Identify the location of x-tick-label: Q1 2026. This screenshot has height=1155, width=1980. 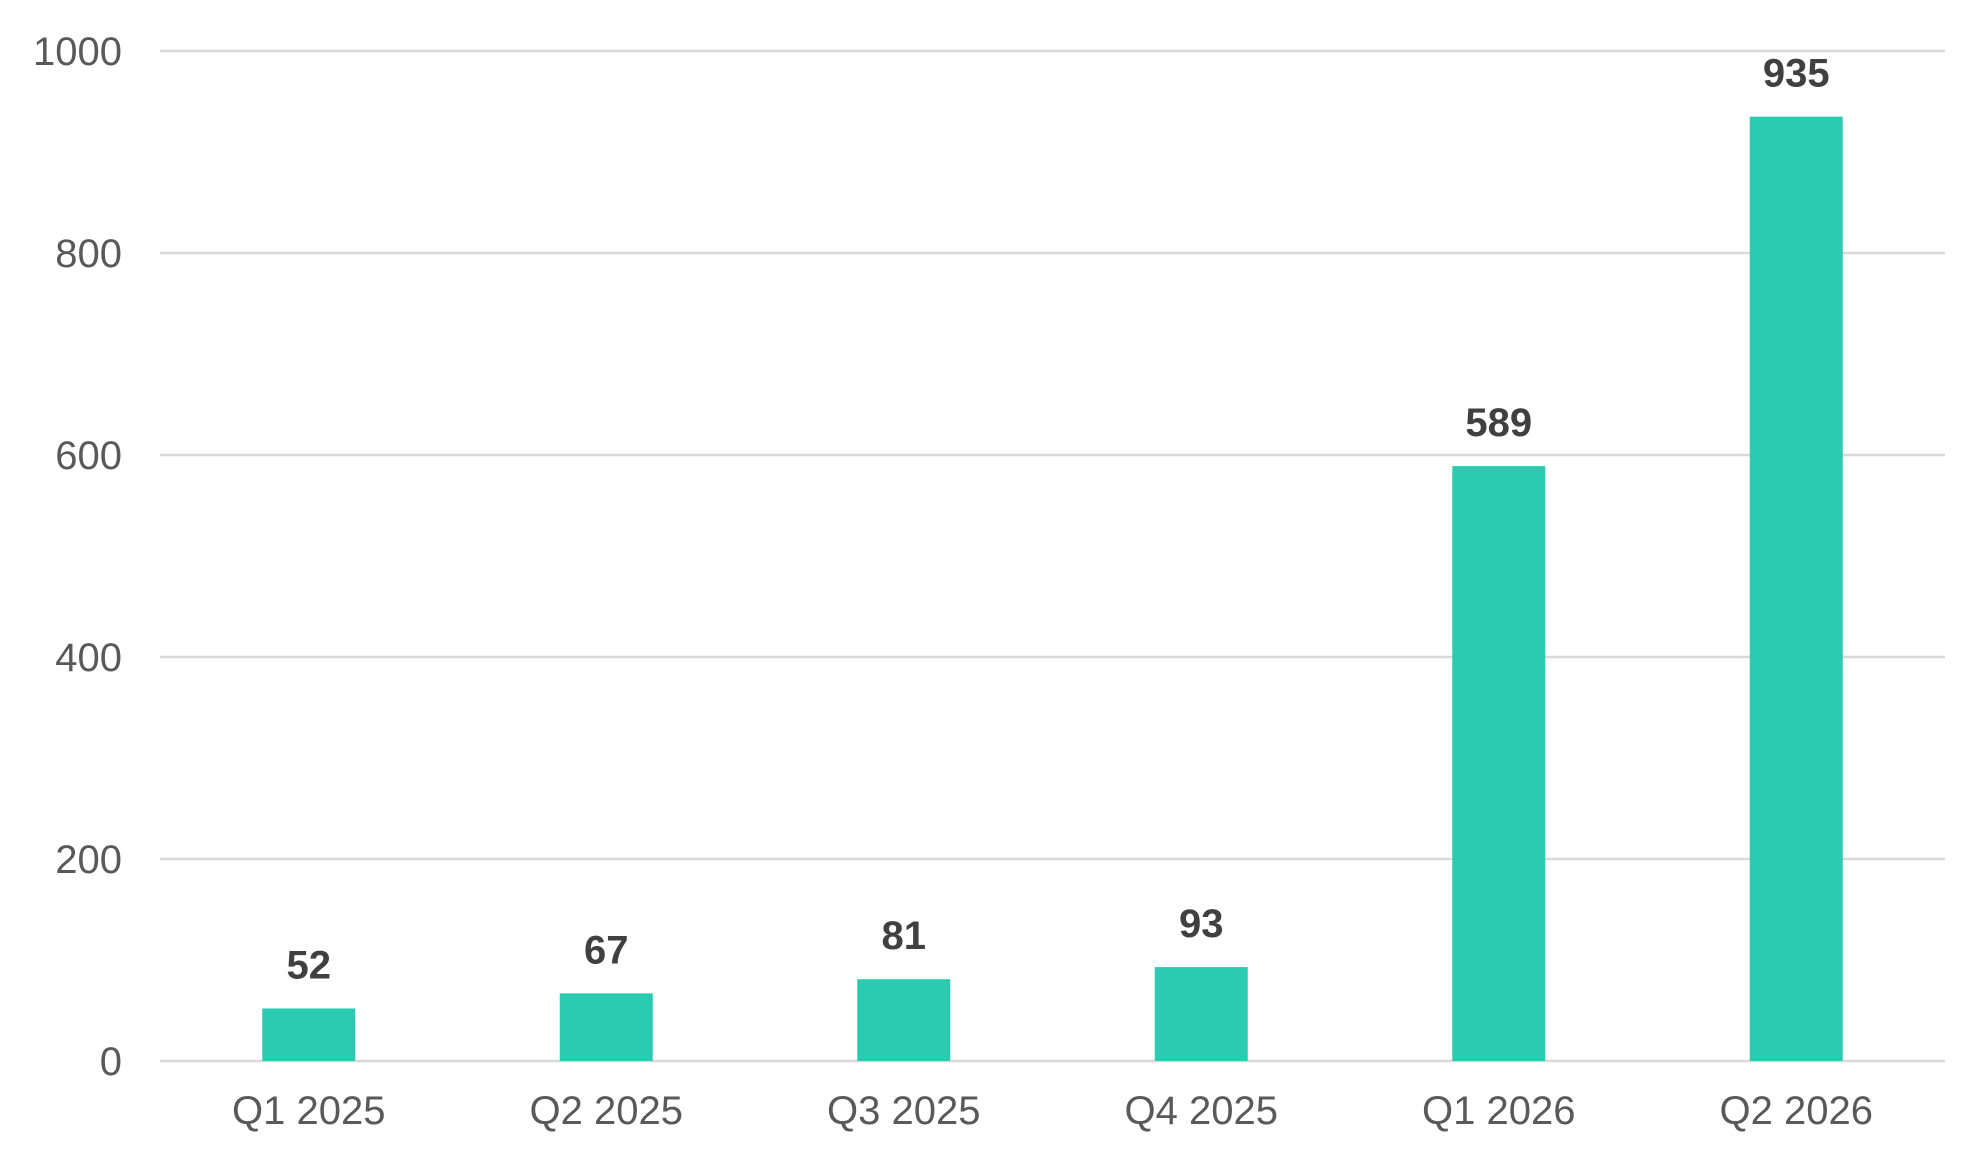
(1498, 1111).